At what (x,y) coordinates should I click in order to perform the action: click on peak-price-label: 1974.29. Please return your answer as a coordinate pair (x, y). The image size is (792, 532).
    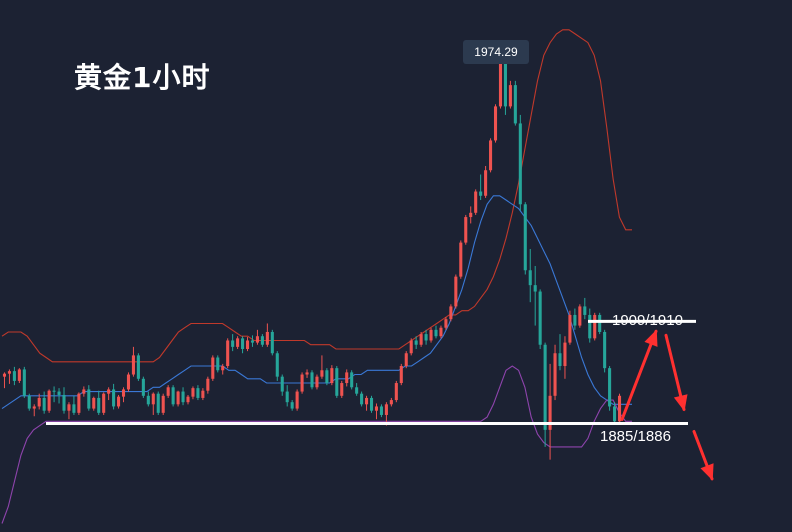
    Looking at the image, I should click on (496, 52).